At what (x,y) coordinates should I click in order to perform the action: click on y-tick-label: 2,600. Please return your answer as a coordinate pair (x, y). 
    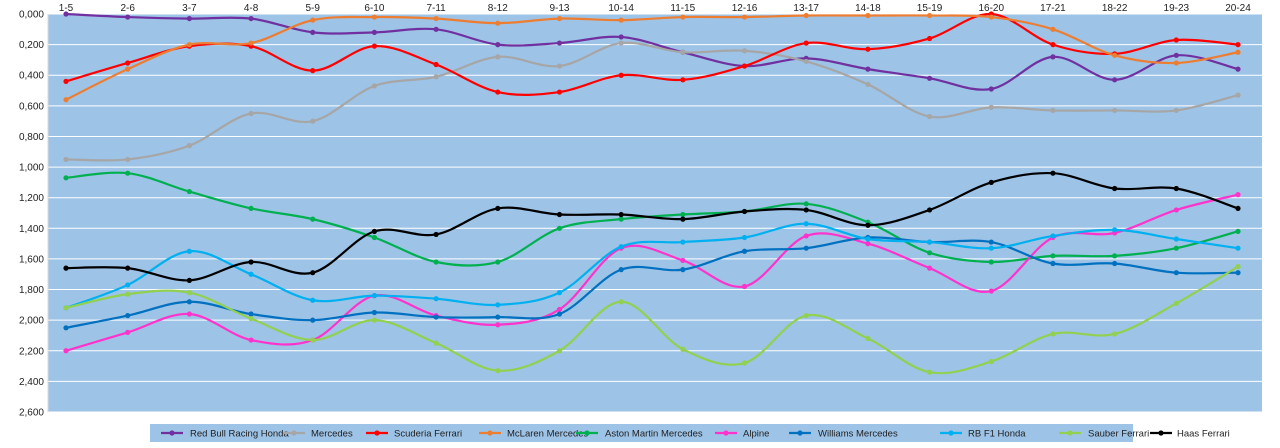
    Looking at the image, I should click on (31, 413).